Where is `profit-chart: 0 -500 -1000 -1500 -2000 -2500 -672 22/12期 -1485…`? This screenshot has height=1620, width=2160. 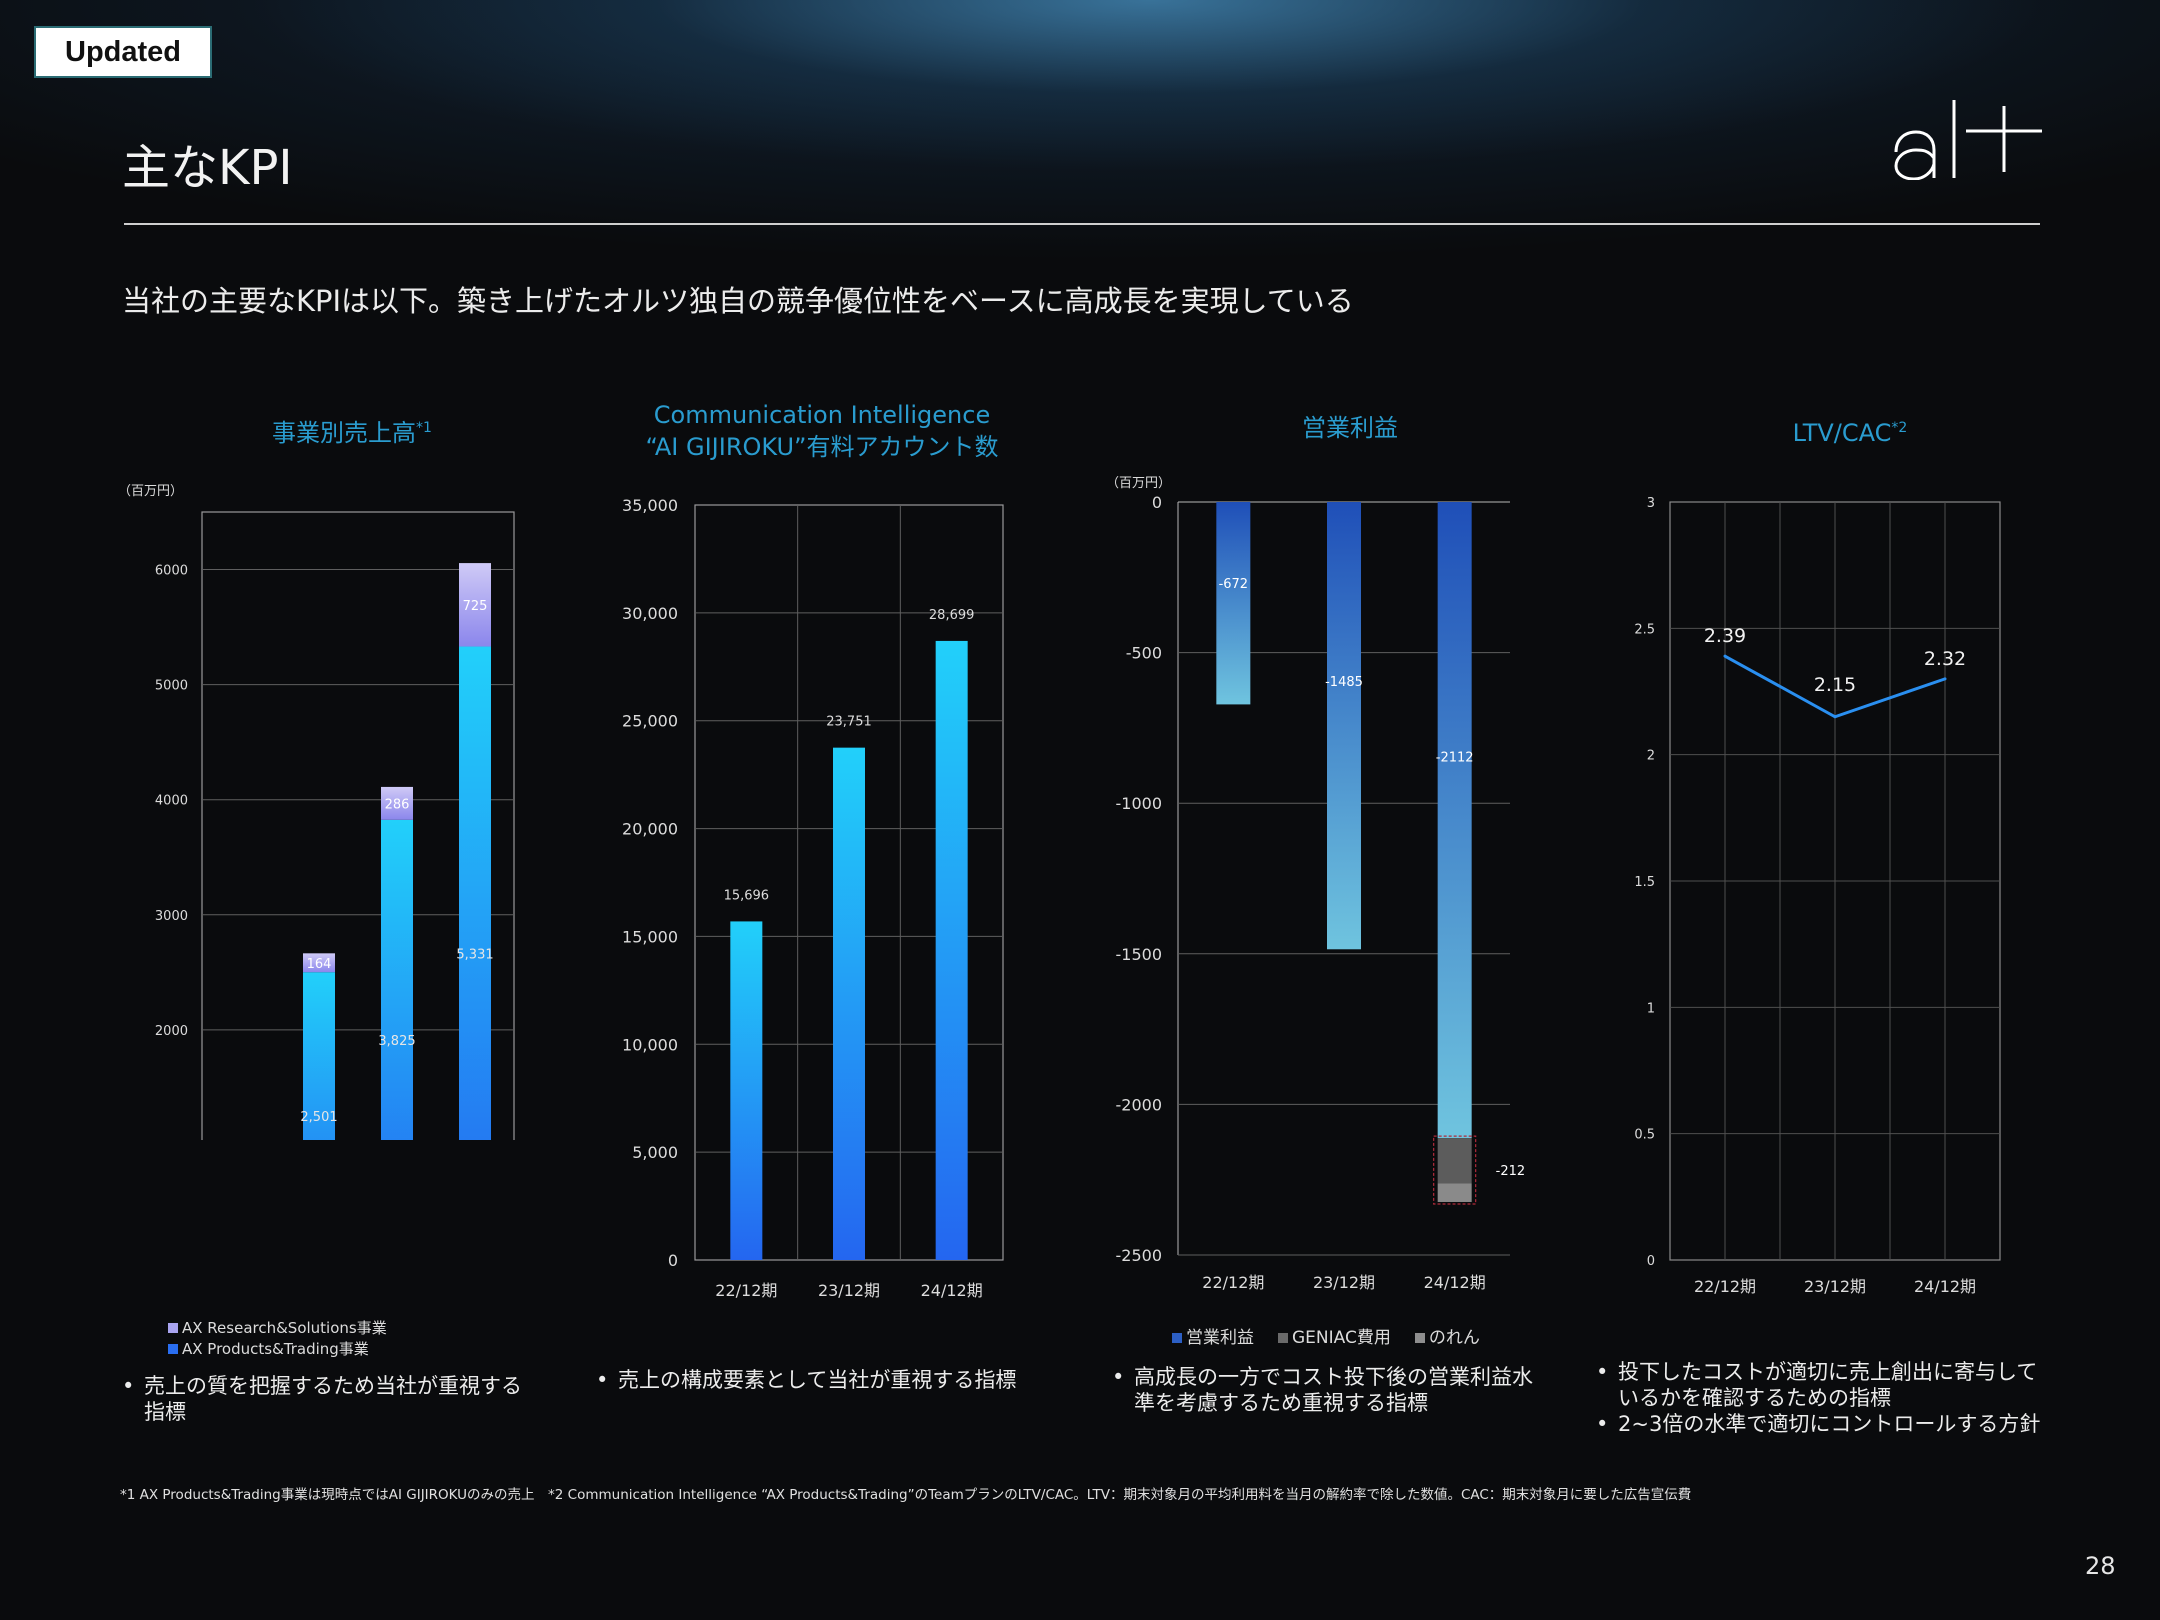 profit-chart: 0 -500 -1000 -1500 -2000 -2500 -672 22/12期 -1485… is located at coordinates (1321, 892).